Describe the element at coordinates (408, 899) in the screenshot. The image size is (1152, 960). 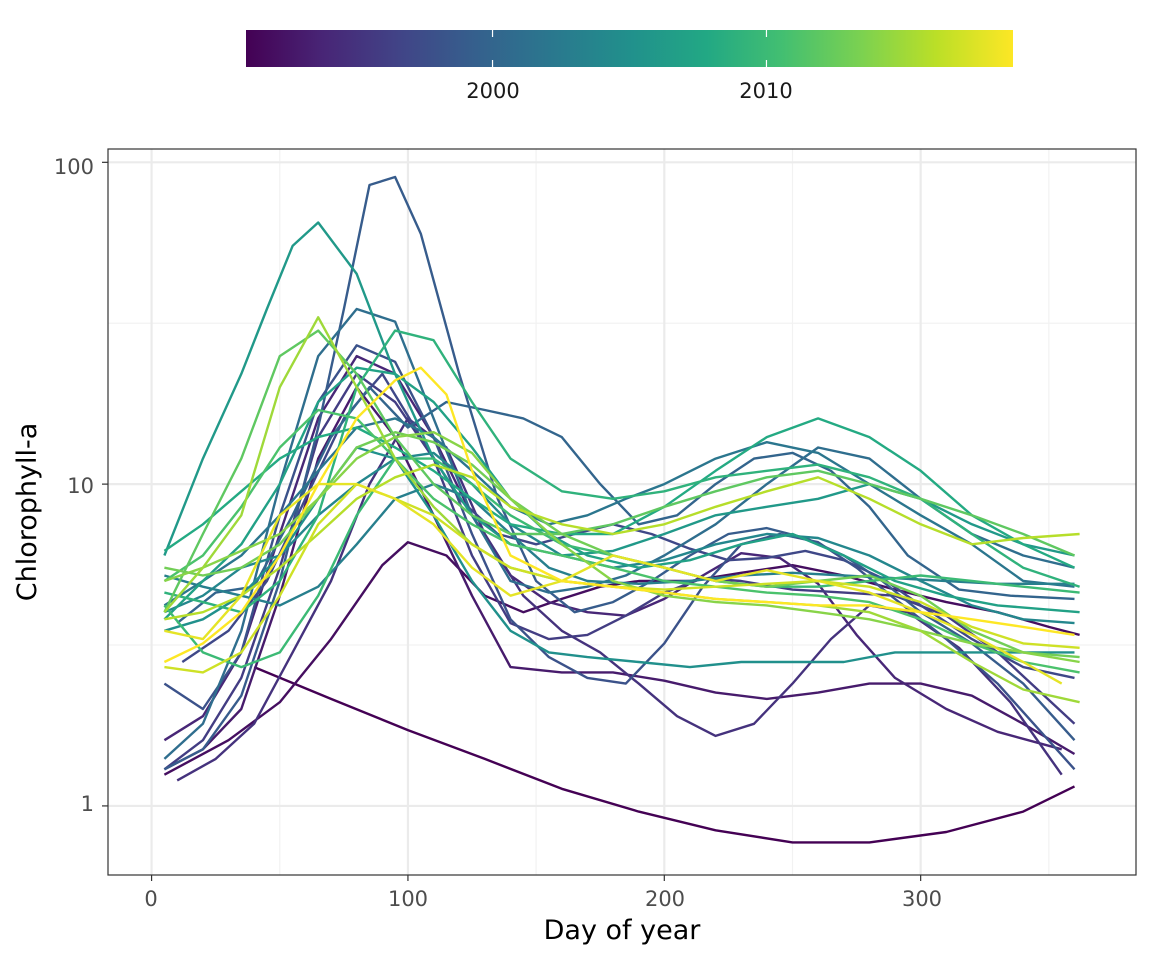
I see `x-tick-label-100: 100` at that location.